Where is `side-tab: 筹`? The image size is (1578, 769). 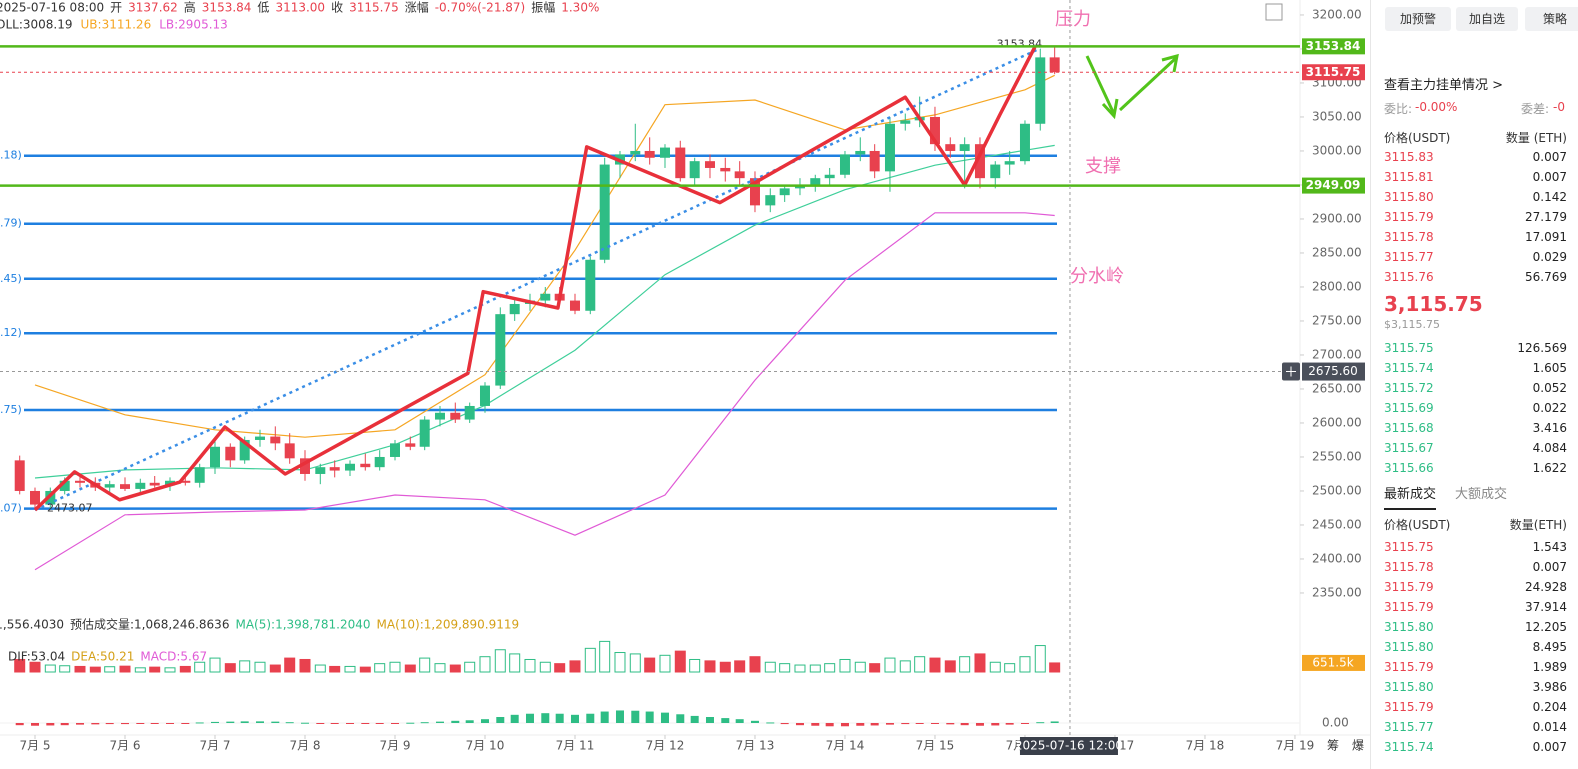 side-tab: 筹 is located at coordinates (1333, 746).